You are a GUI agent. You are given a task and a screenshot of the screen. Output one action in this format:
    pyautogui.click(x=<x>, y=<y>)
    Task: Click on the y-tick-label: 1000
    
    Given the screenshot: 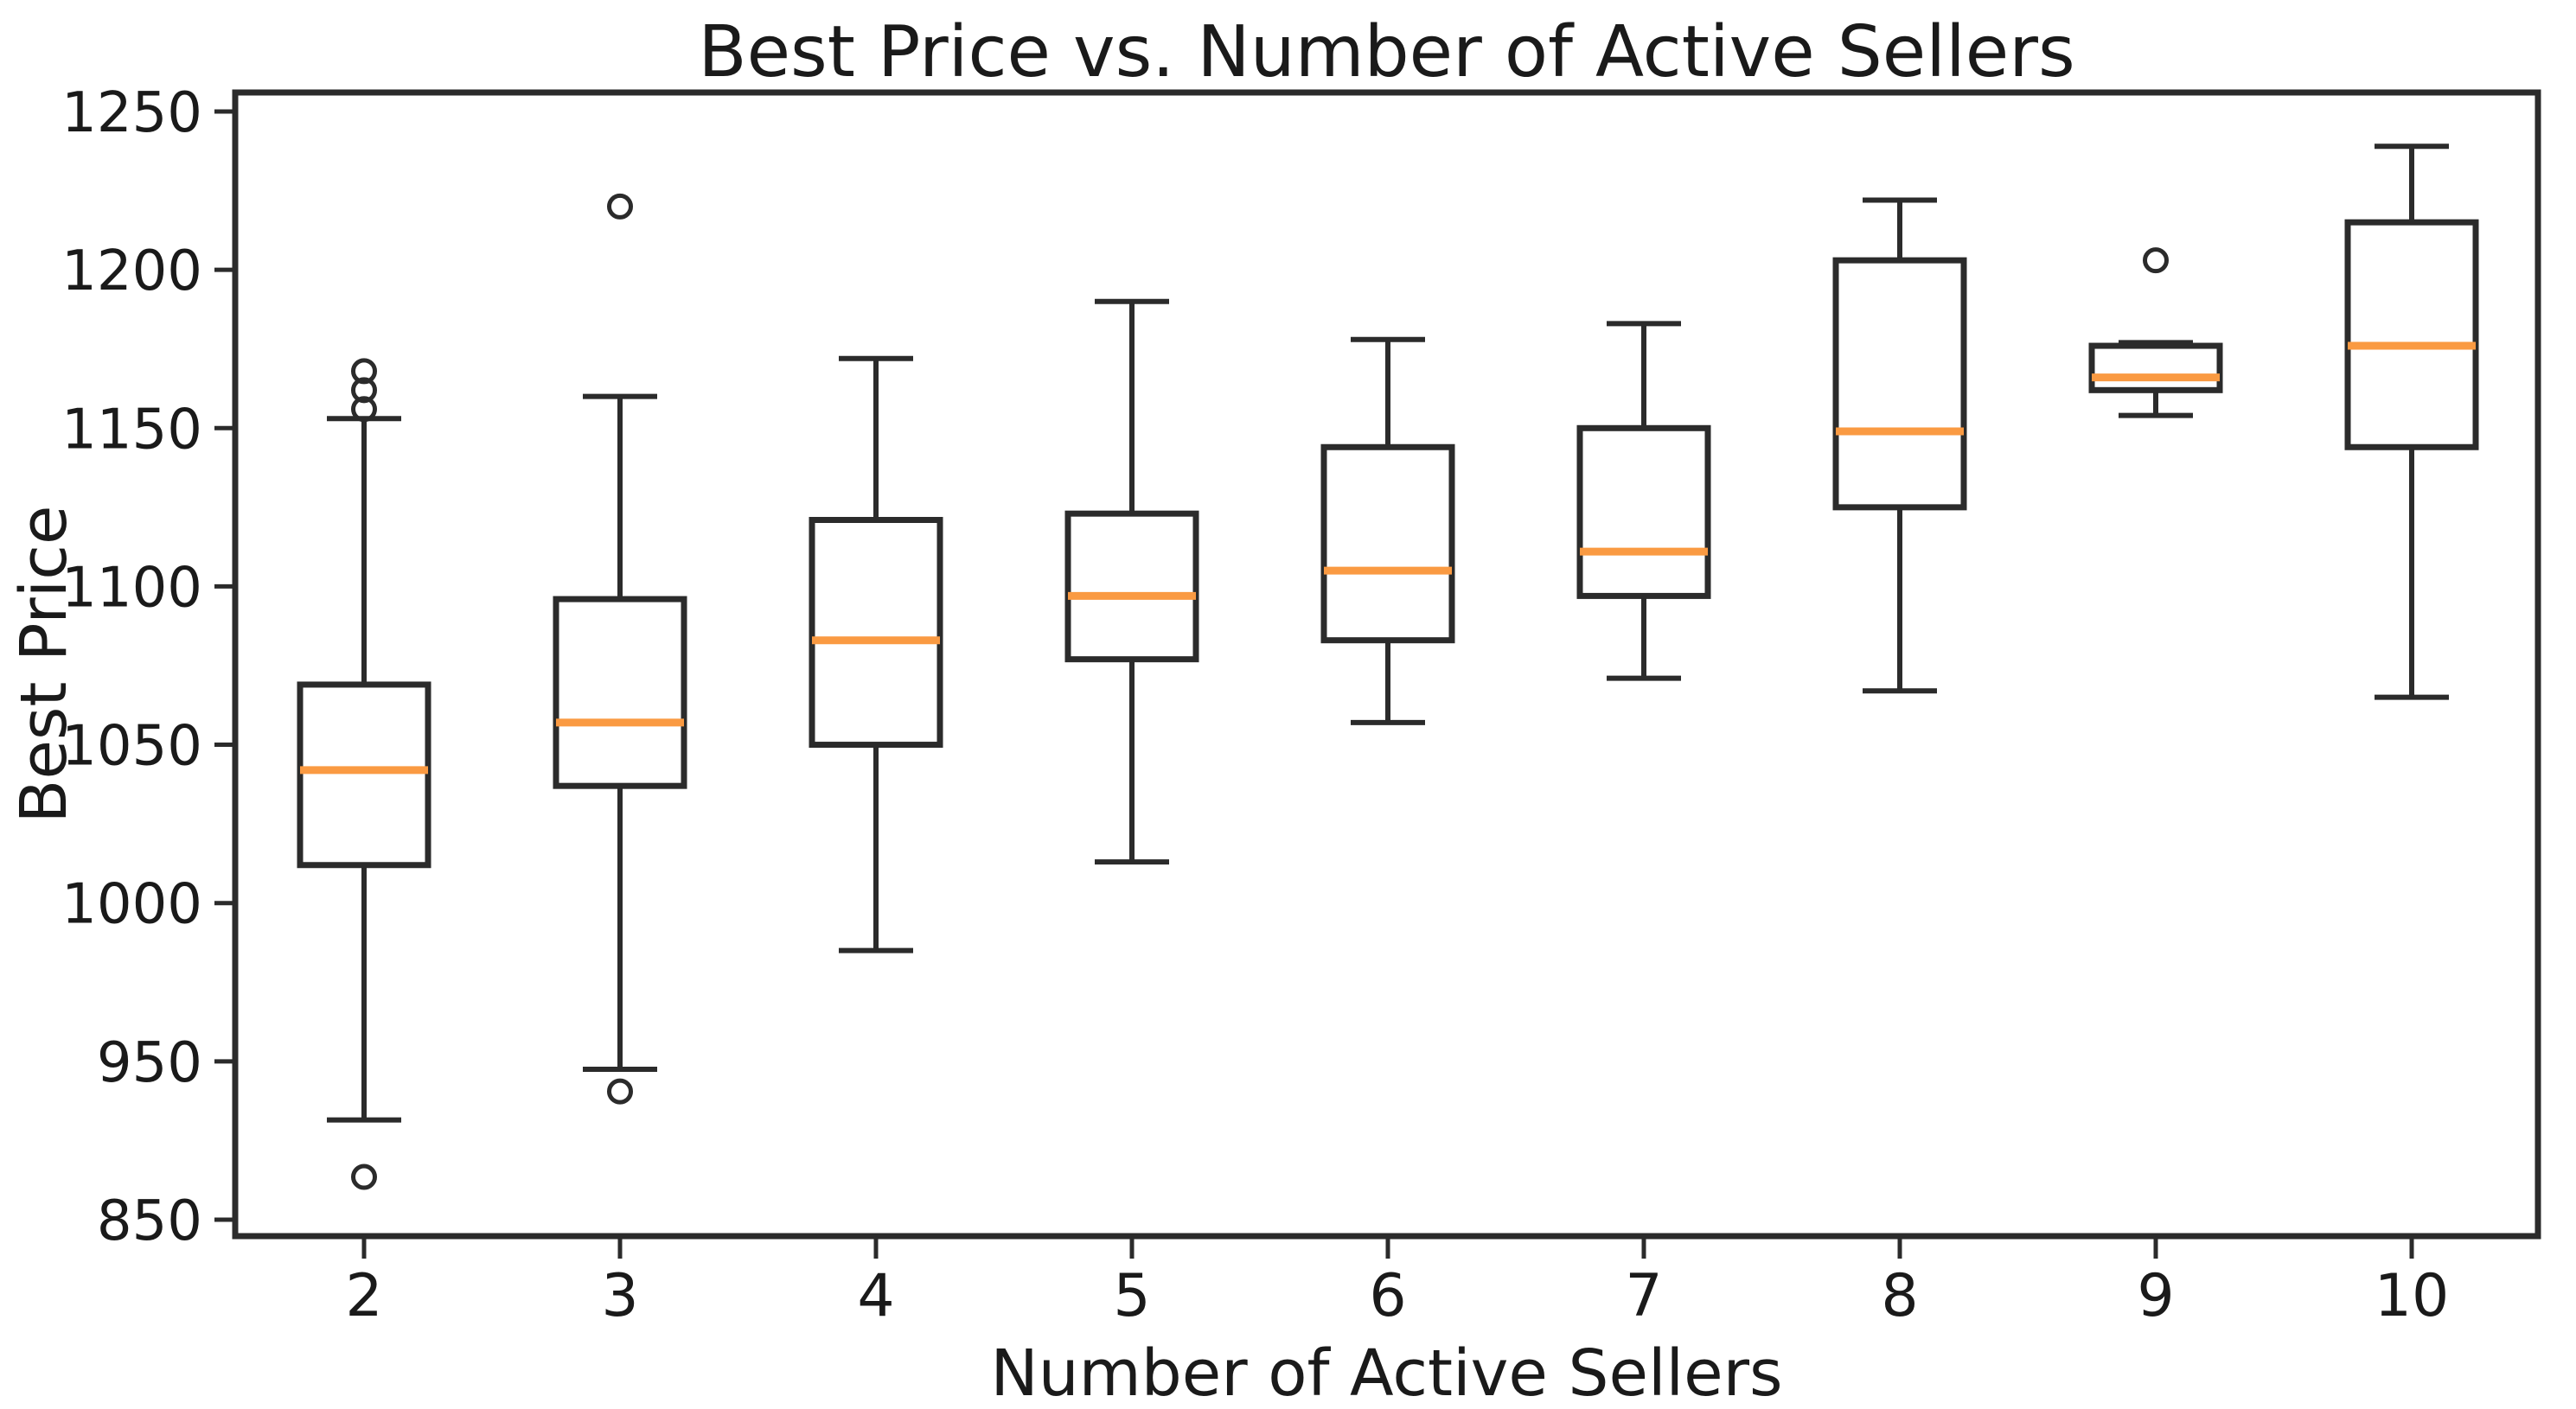 What is the action you would take?
    pyautogui.click(x=132, y=905)
    